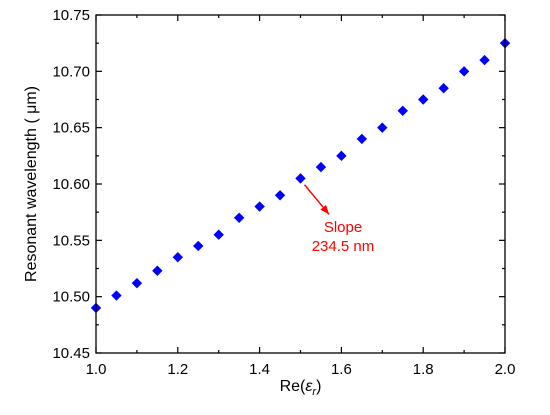 Image resolution: width=550 pixels, height=415 pixels. Describe the element at coordinates (71, 128) in the screenshot. I see `y-tick-label: 10.65` at that location.